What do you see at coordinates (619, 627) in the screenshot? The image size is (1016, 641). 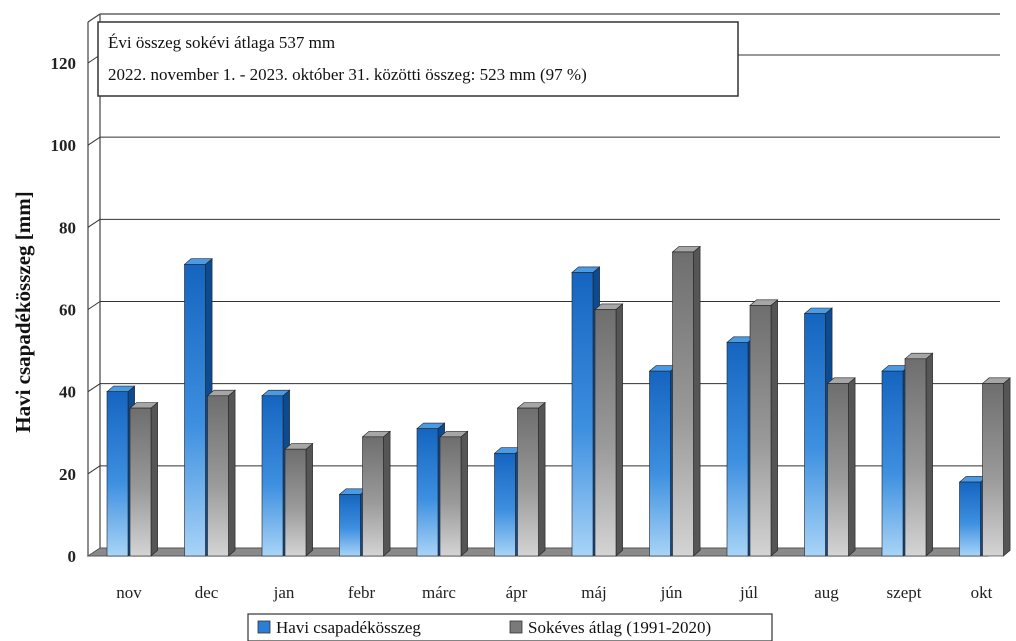 I see `legend-label-average: Sokéves átlag (1991-2020)` at bounding box center [619, 627].